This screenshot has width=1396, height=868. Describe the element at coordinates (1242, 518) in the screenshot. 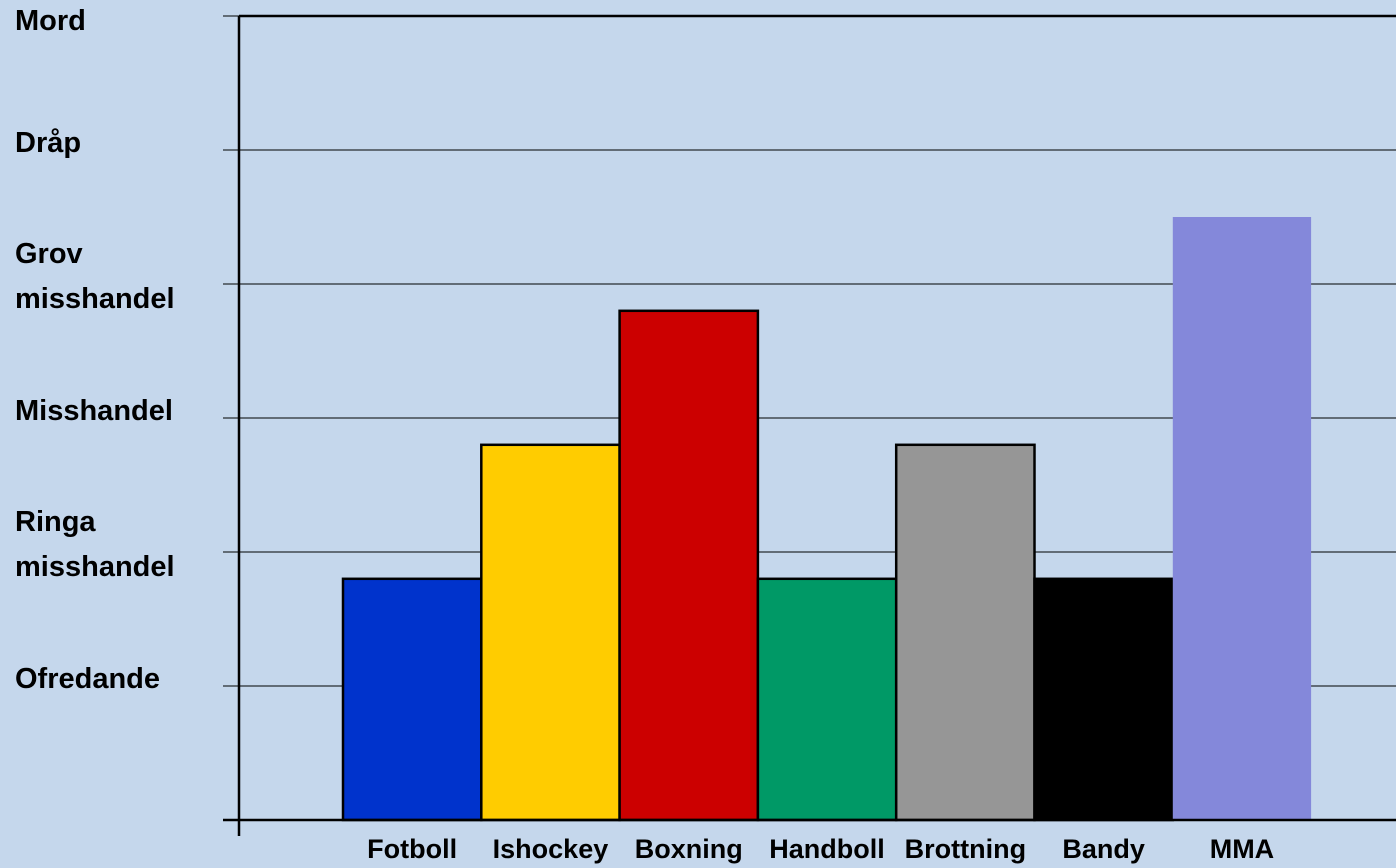

I see `bar-mma` at that location.